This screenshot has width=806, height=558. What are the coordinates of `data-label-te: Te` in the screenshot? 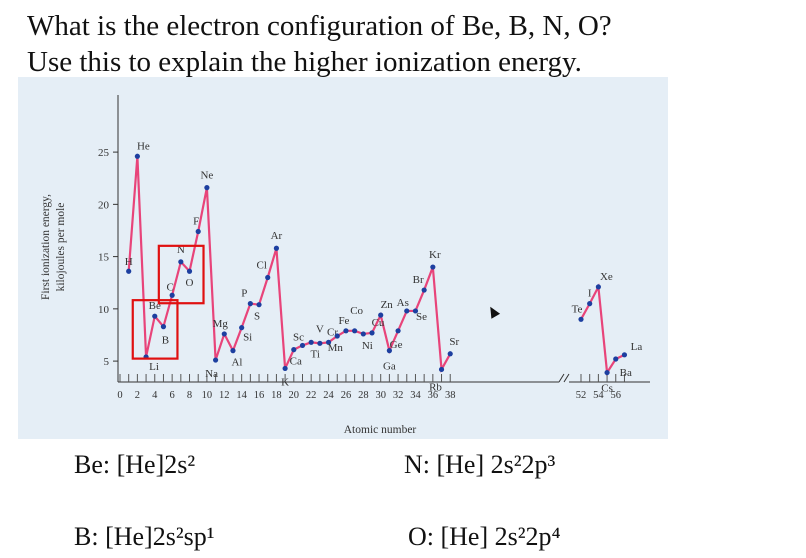 It's located at (577, 309).